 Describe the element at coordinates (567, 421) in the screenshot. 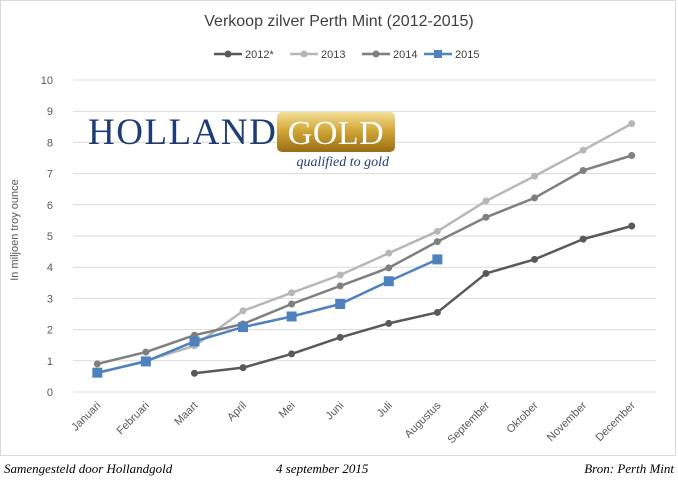

I see `x-tick-label: November` at that location.